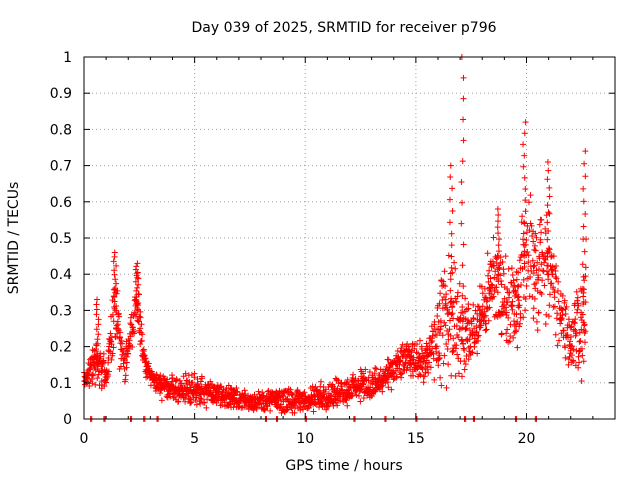 Image resolution: width=640 pixels, height=480 pixels. What do you see at coordinates (416, 439) in the screenshot?
I see `x-tick-label: 15` at bounding box center [416, 439].